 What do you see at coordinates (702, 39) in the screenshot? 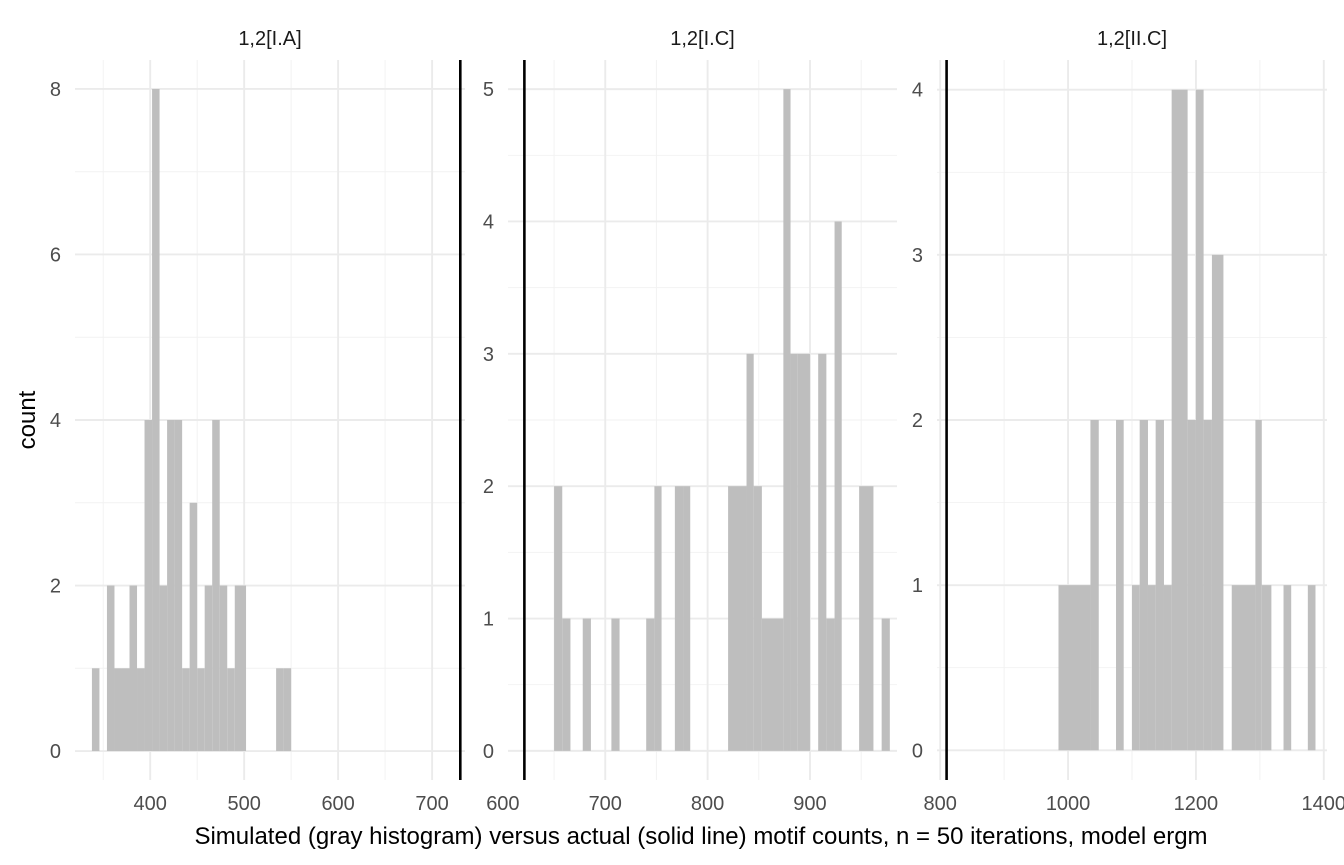
I see `facet-strip-label: 1,2[I.C]` at bounding box center [702, 39].